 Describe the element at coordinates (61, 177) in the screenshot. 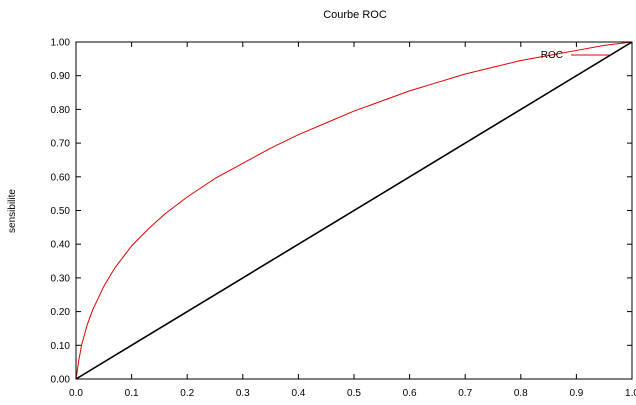

I see `y-tick-label: 0.60` at that location.